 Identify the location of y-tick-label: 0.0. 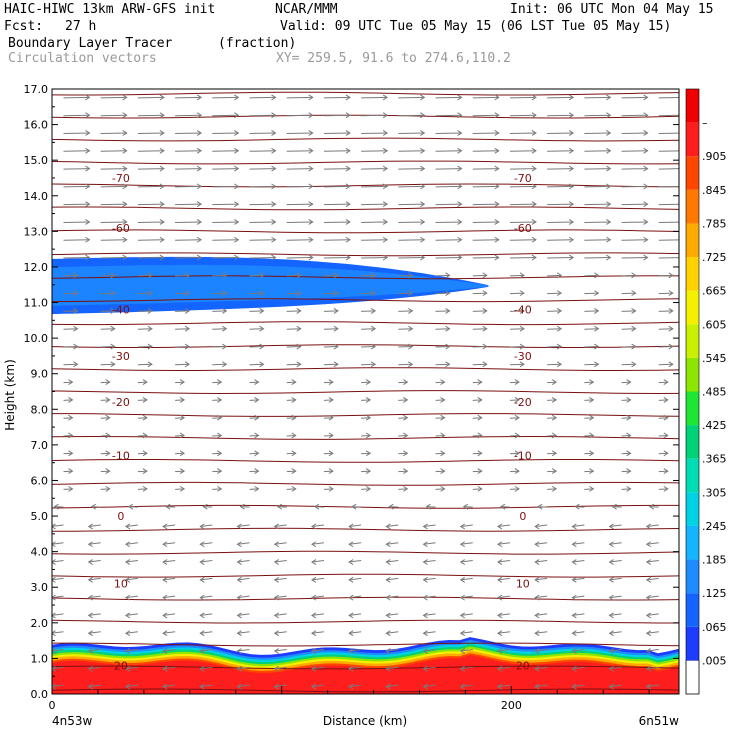
(40, 694).